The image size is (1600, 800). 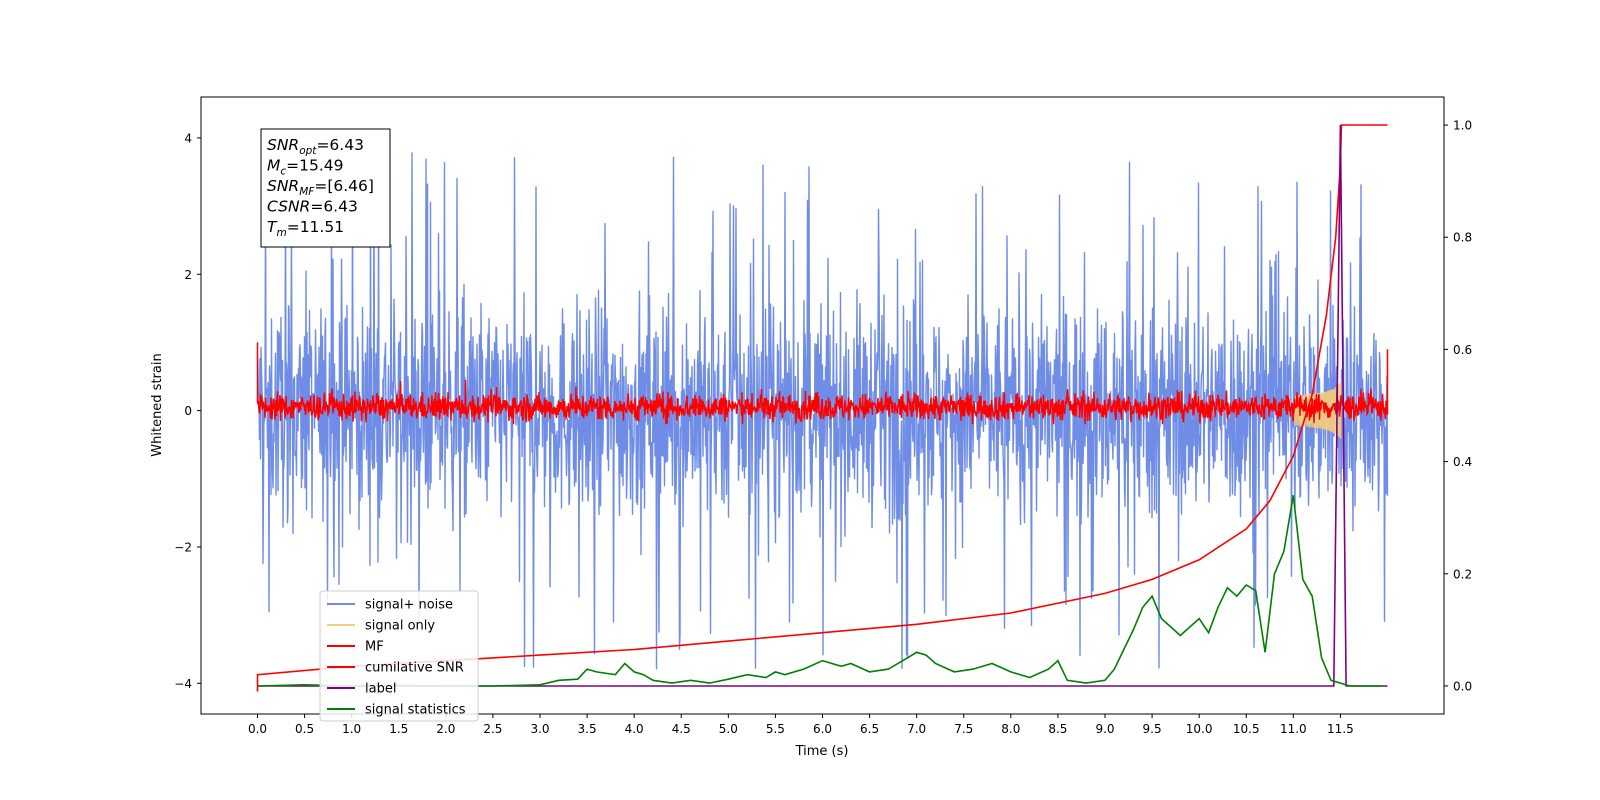 I want to click on annotation-value: =15.49, so click(x=314, y=166).